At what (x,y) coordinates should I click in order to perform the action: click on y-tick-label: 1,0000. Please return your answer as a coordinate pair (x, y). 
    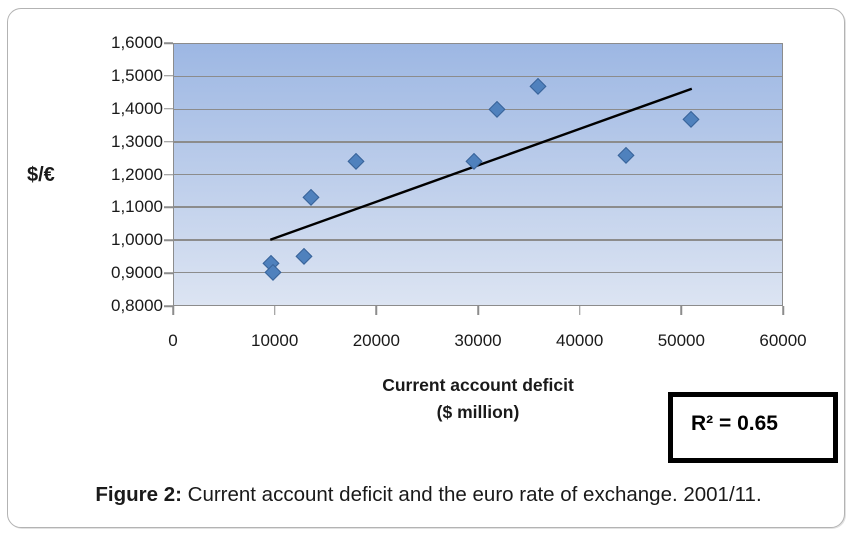
    Looking at the image, I should click on (137, 240).